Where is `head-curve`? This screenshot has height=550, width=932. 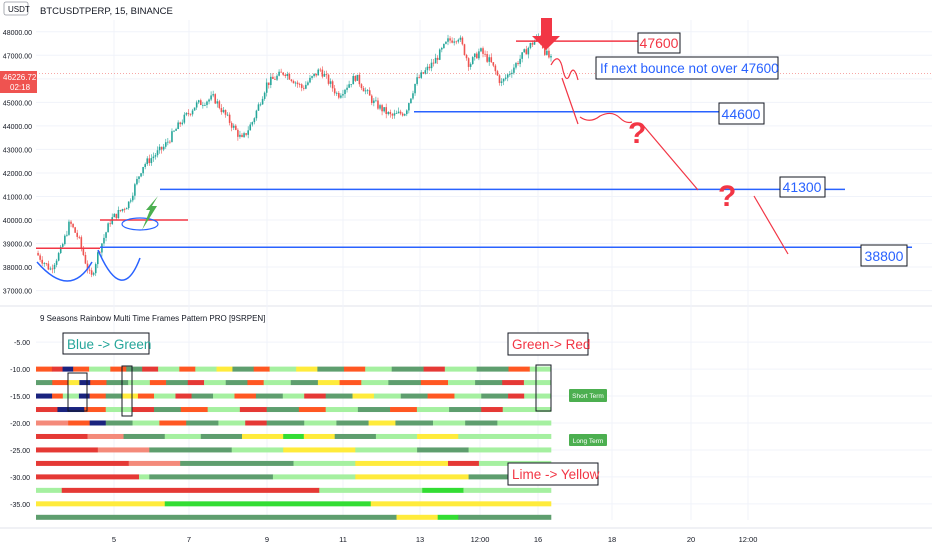 head-curve is located at coordinates (119, 265).